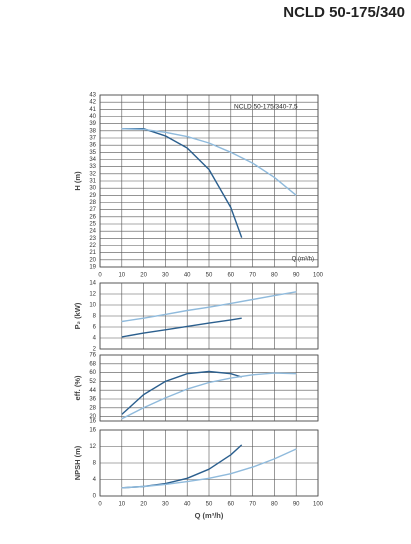 The width and height of the screenshot is (411, 544). I want to click on y-tick-label: 37, so click(92, 139).